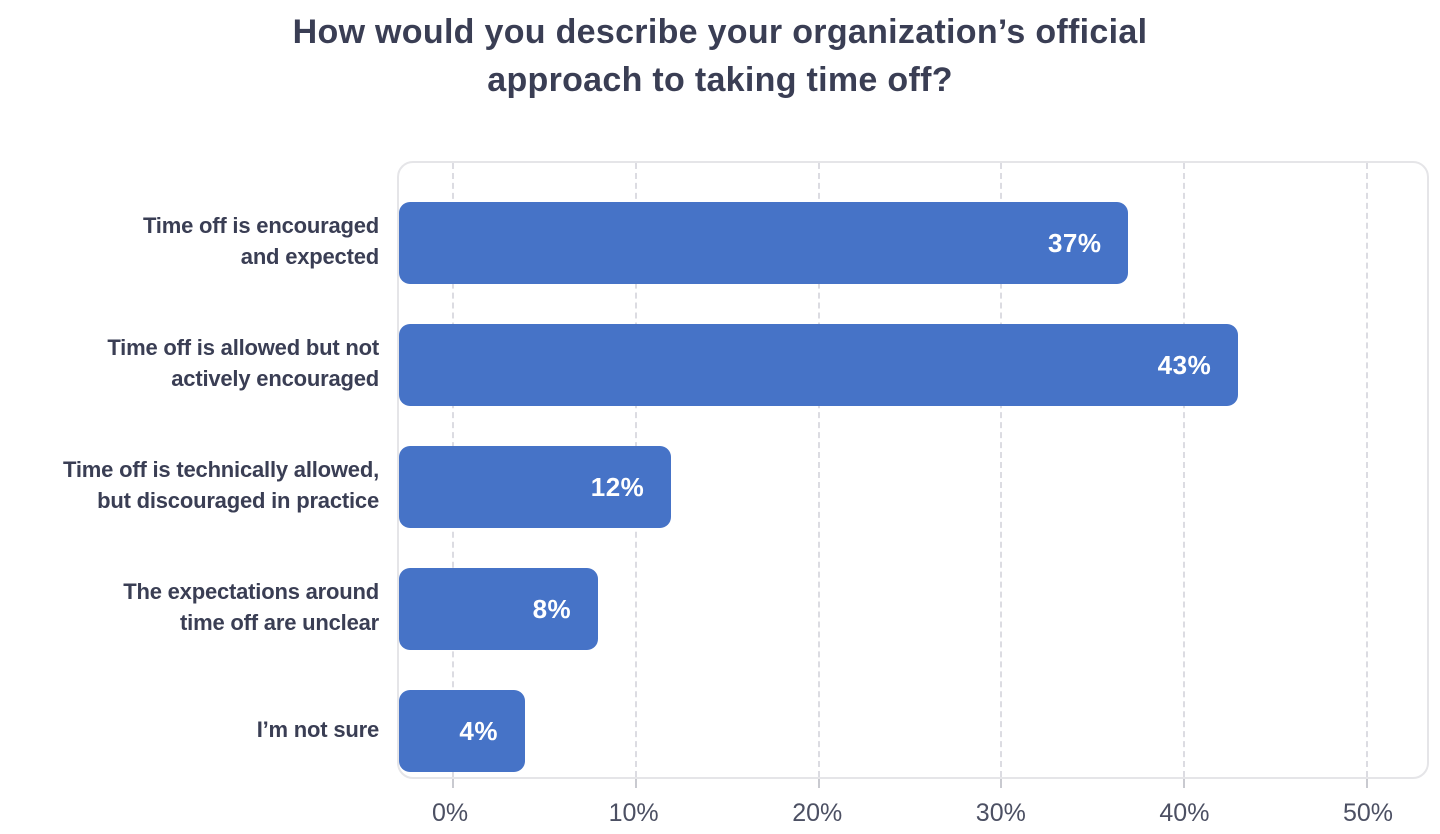 This screenshot has width=1440, height=834. What do you see at coordinates (260, 241) in the screenshot?
I see `category-label: Time off is encouraged and expected` at bounding box center [260, 241].